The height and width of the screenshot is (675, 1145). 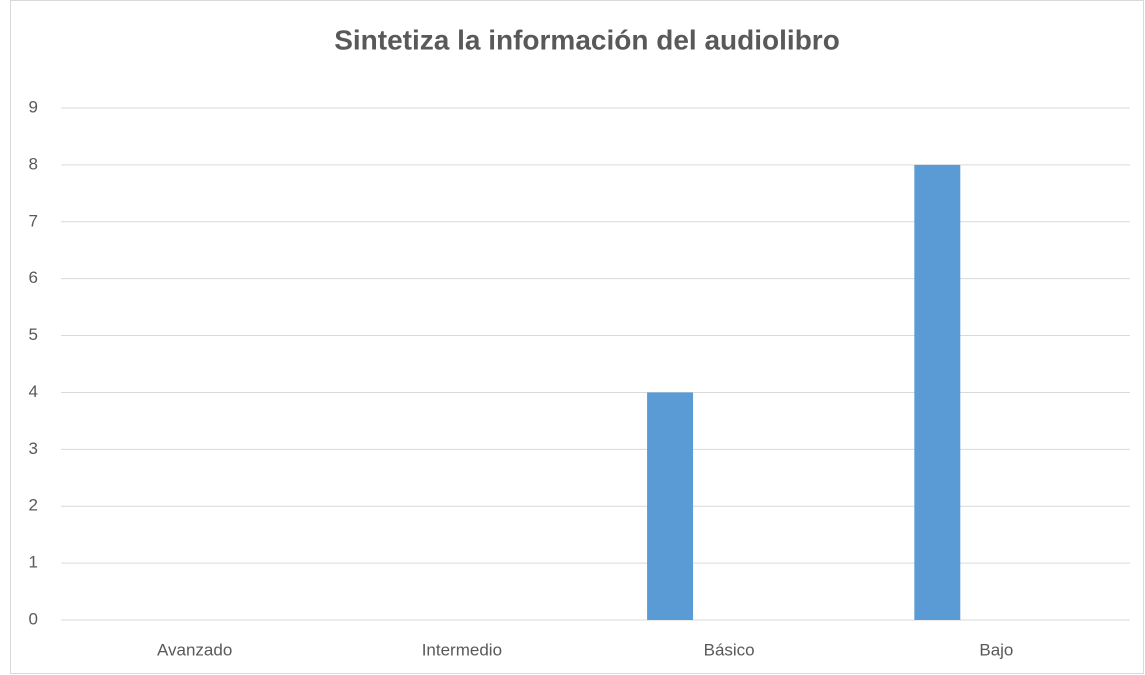 What do you see at coordinates (33, 448) in the screenshot?
I see `y-tick-label: 3` at bounding box center [33, 448].